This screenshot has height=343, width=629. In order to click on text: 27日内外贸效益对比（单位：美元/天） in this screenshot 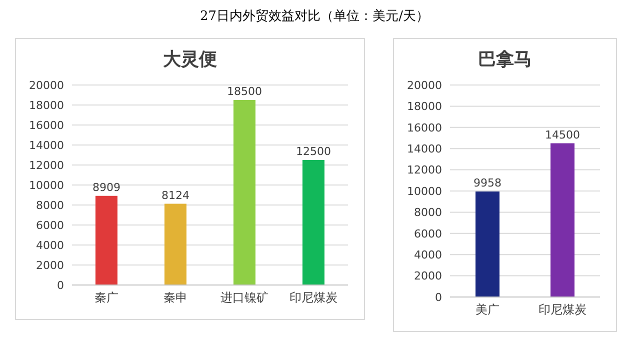, I will do `click(314, 16)`.